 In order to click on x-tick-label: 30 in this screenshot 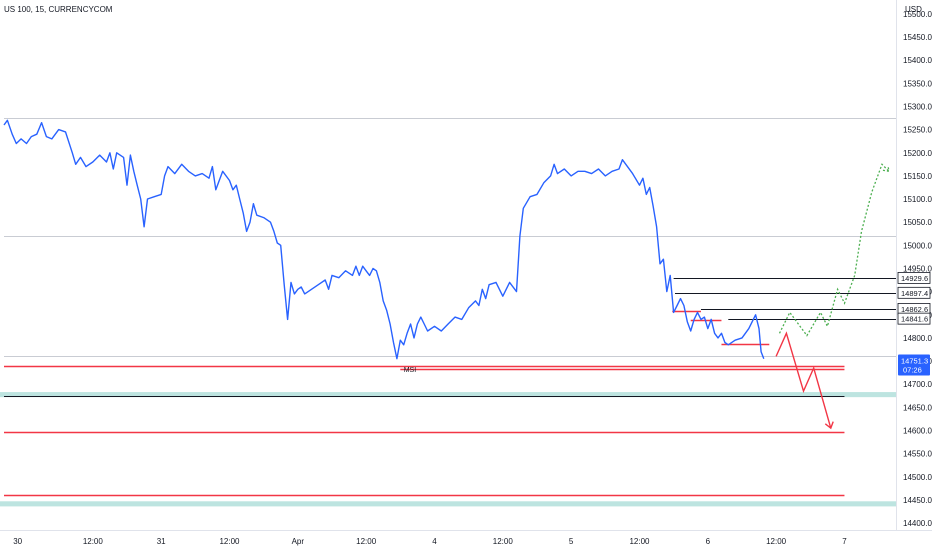, I will do `click(17, 541)`.